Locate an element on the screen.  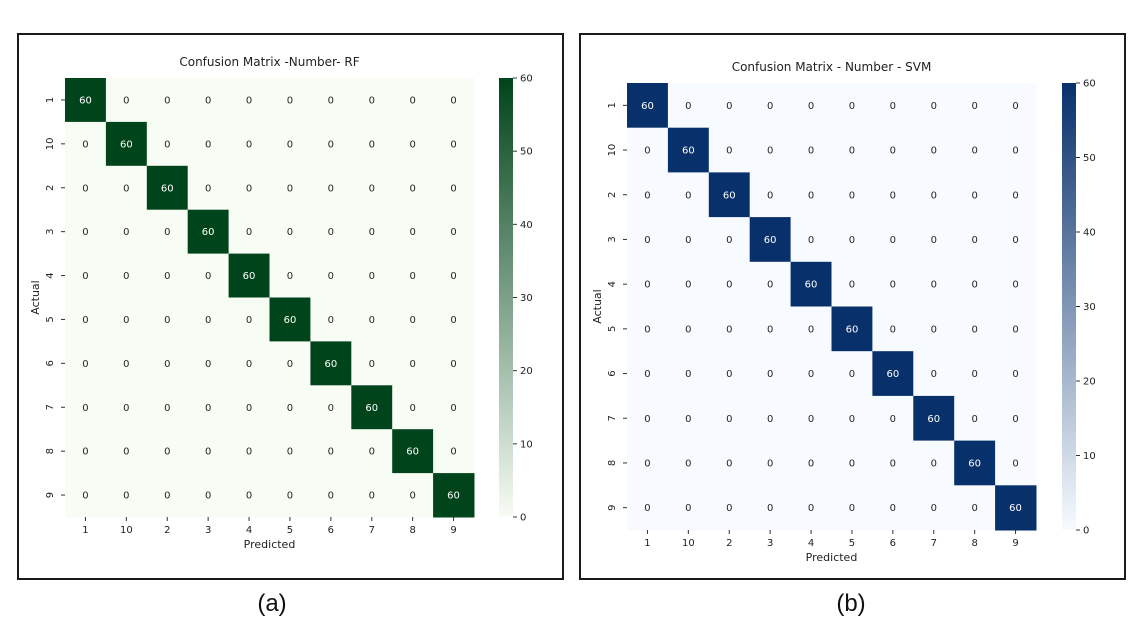
colorbar-tick-label: 0 is located at coordinates (1086, 531).